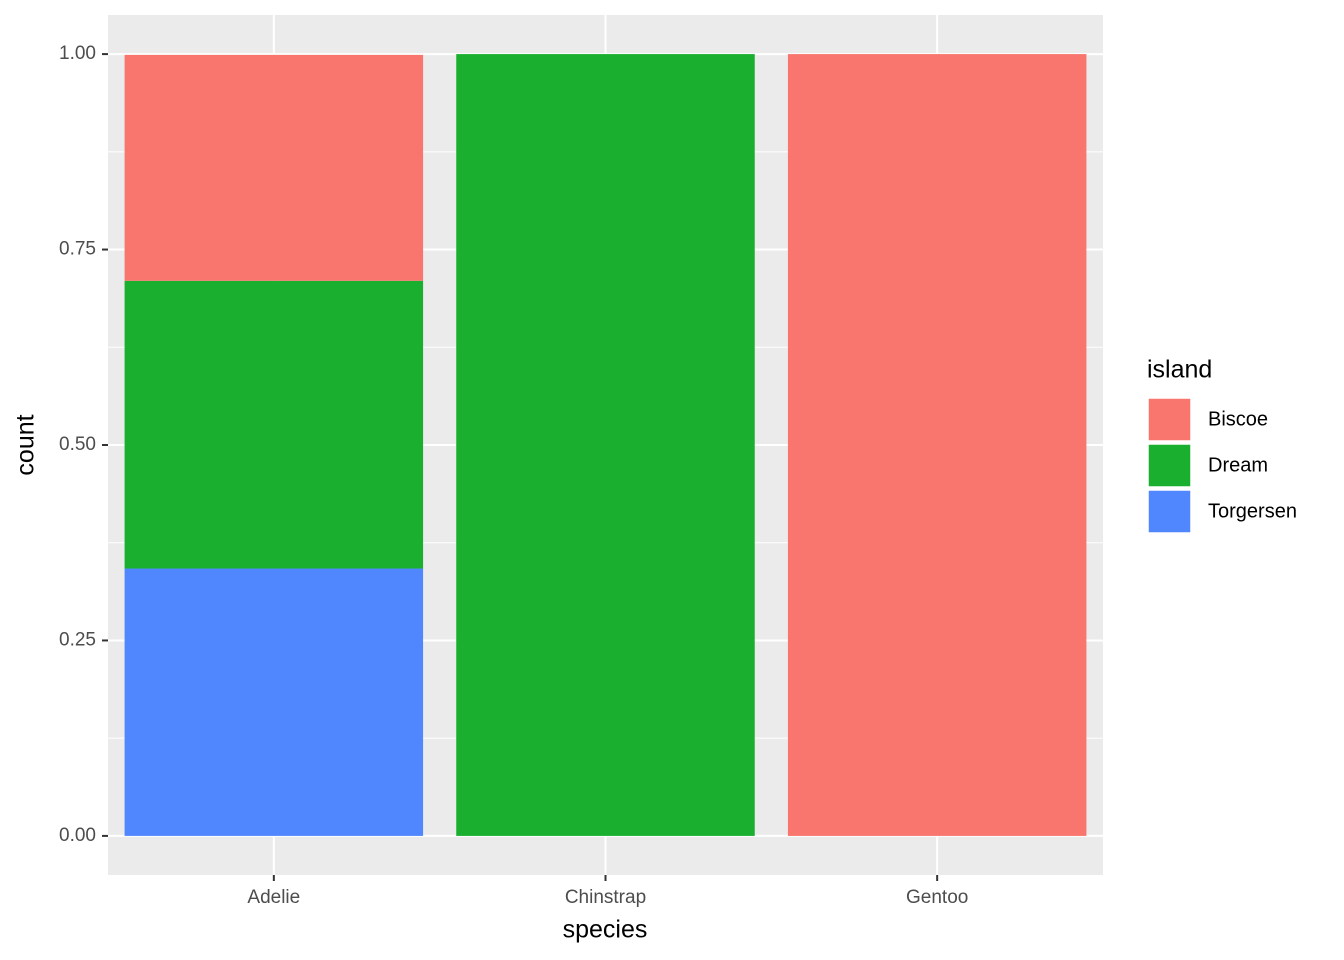 Image resolution: width=1344 pixels, height=960 pixels. Describe the element at coordinates (273, 897) in the screenshot. I see `x-tick-label: Adelie` at that location.